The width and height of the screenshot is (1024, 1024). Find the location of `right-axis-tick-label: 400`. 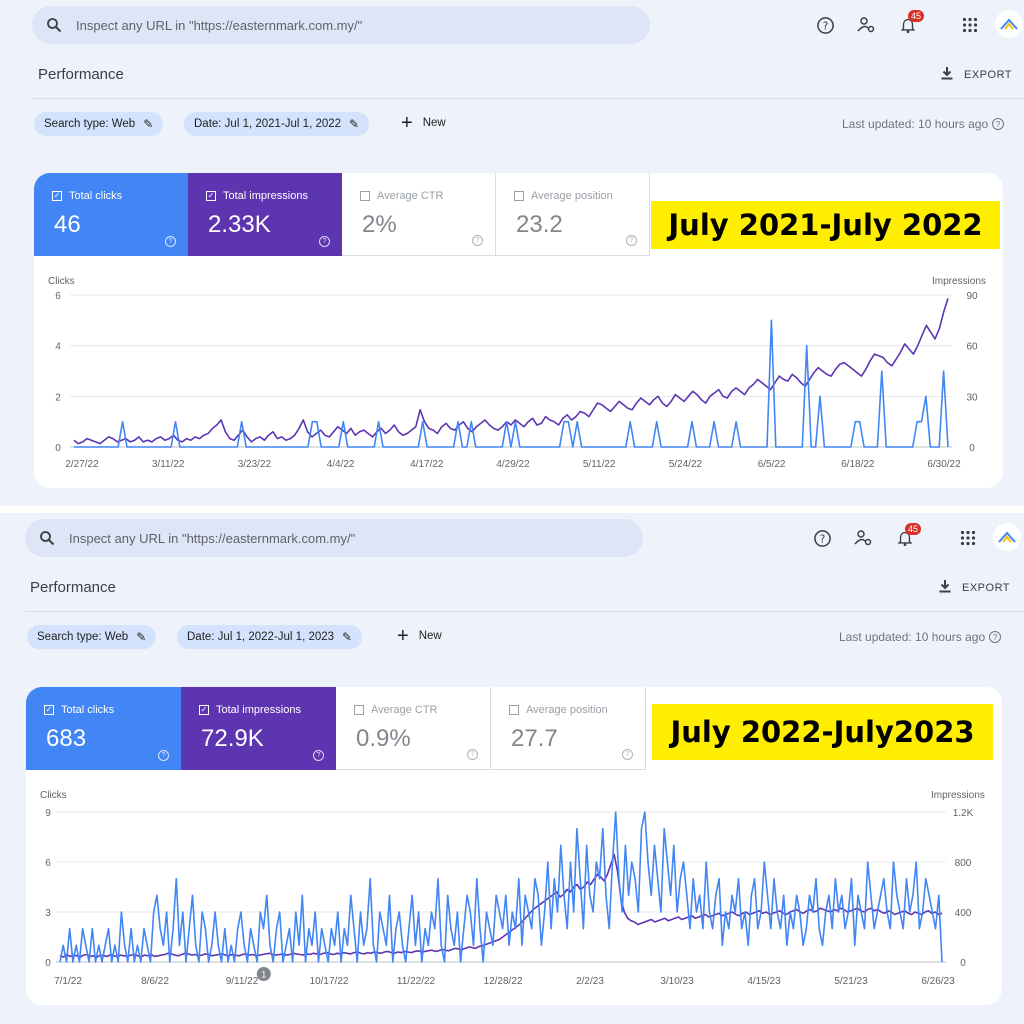

right-axis-tick-label: 400 is located at coordinates (963, 913).